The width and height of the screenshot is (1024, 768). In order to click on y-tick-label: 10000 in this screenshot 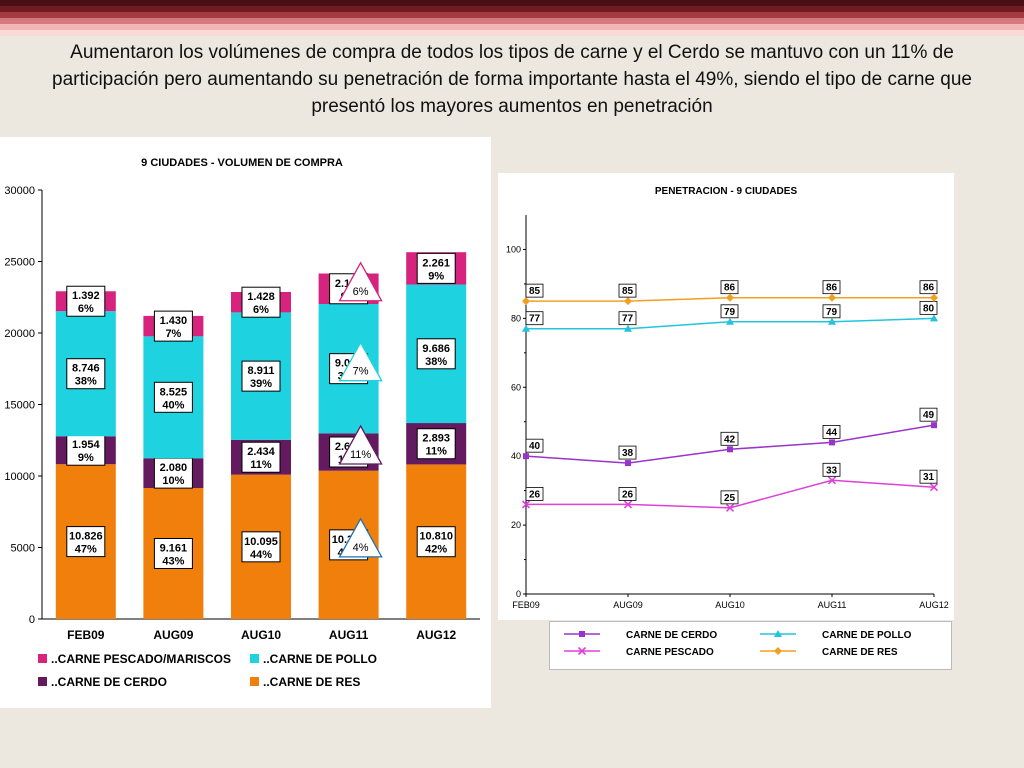, I will do `click(19, 477)`.